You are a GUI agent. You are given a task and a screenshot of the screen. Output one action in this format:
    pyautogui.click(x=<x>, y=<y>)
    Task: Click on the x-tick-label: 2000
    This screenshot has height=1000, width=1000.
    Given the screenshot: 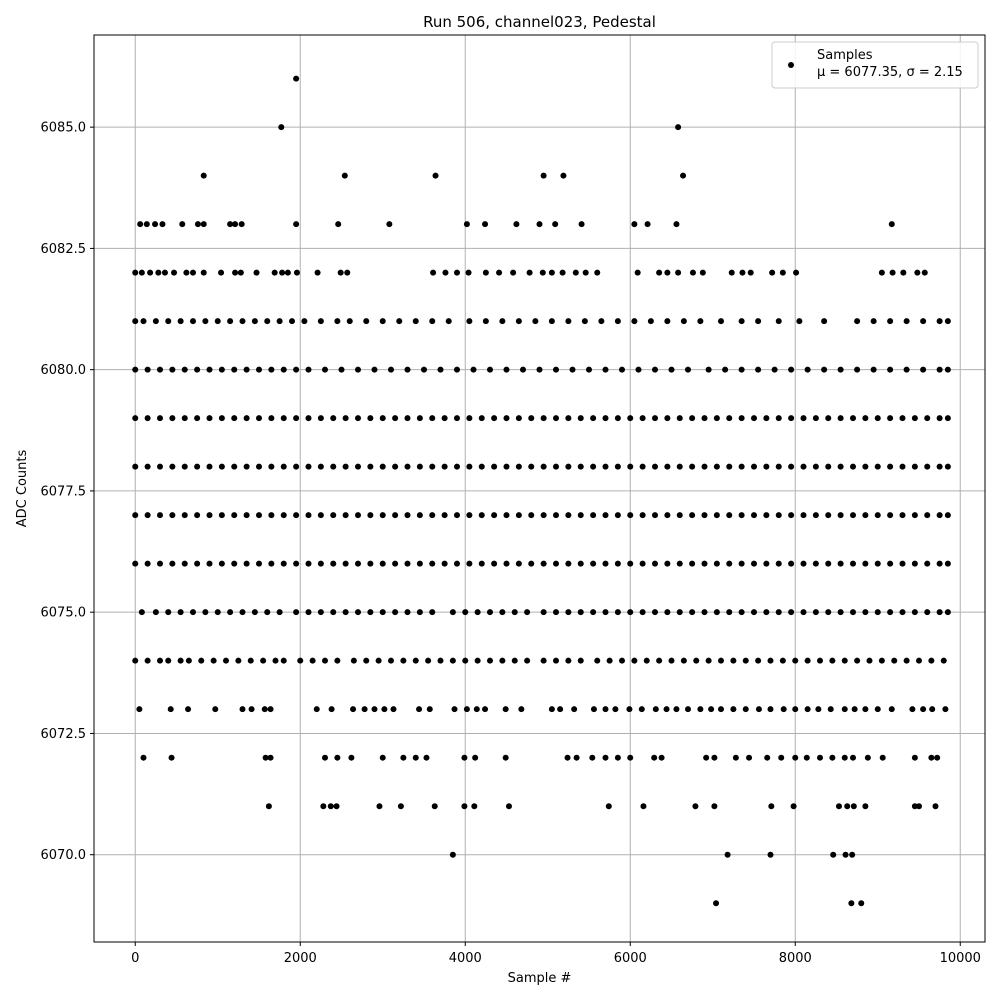 What is the action you would take?
    pyautogui.click(x=300, y=958)
    